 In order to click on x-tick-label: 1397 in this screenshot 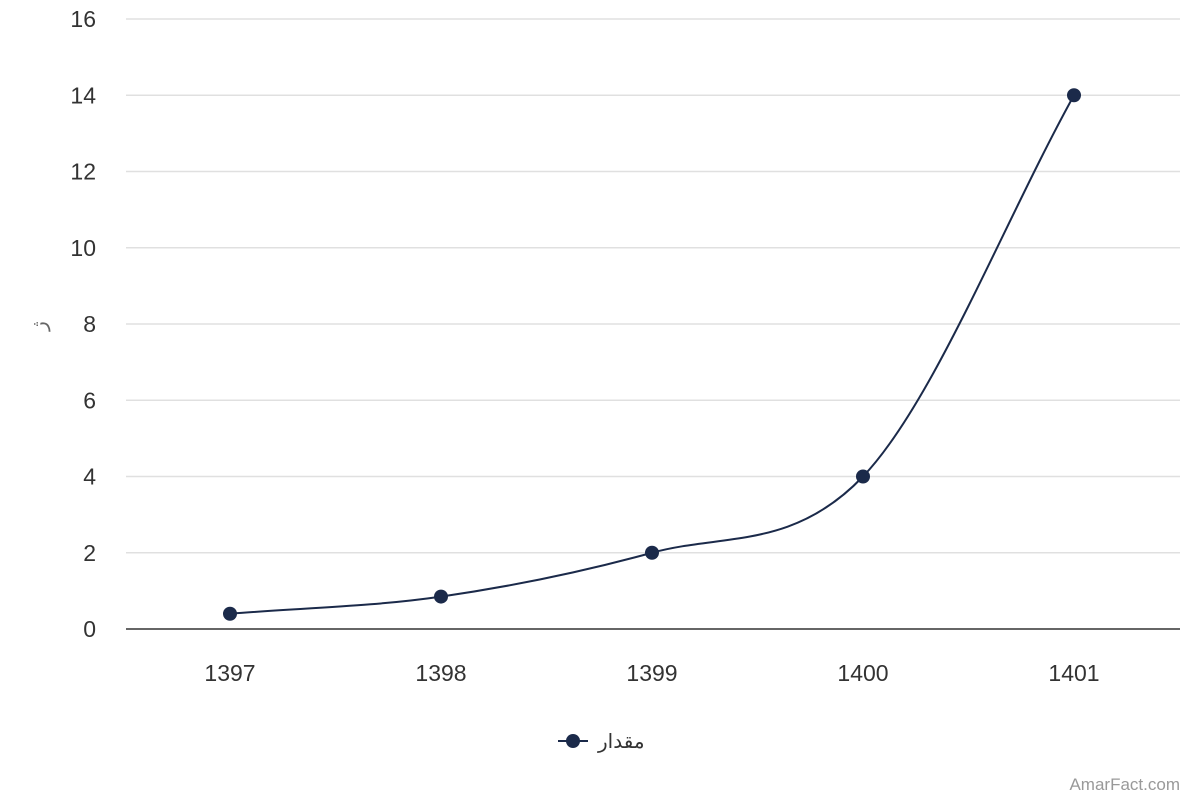, I will do `click(229, 673)`.